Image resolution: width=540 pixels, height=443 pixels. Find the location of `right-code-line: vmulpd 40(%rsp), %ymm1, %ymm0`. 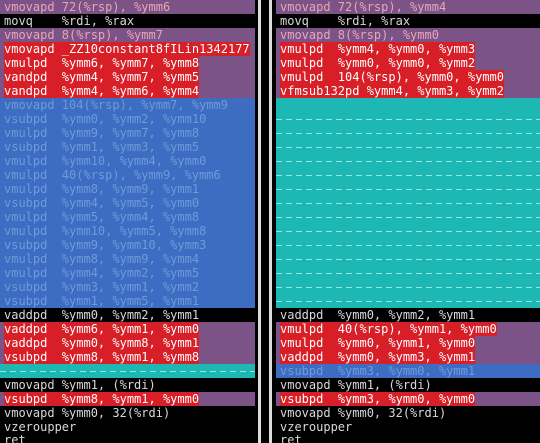

right-code-line: vmulpd 40(%rsp), %ymm1, %ymm0 is located at coordinates (408, 329).